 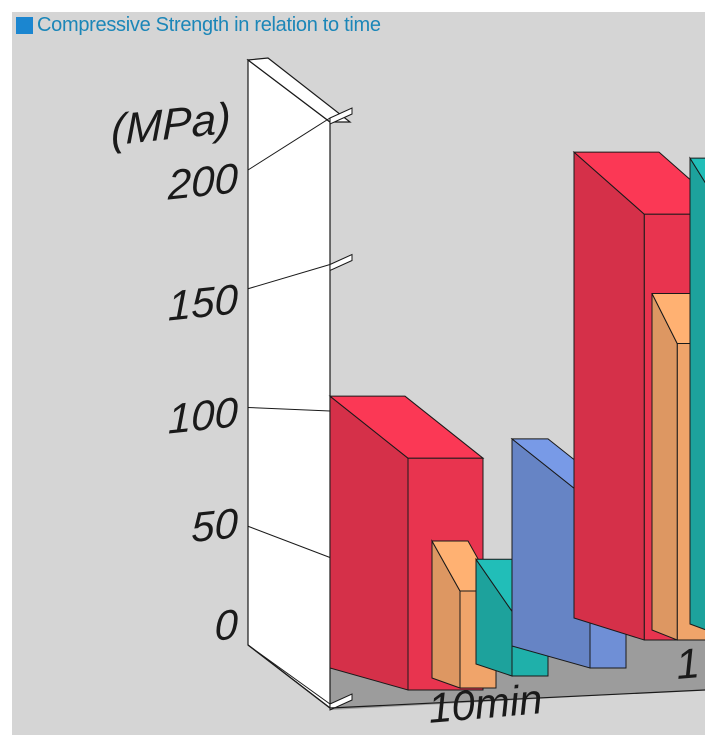 I want to click on title-square-icon, so click(x=24, y=25).